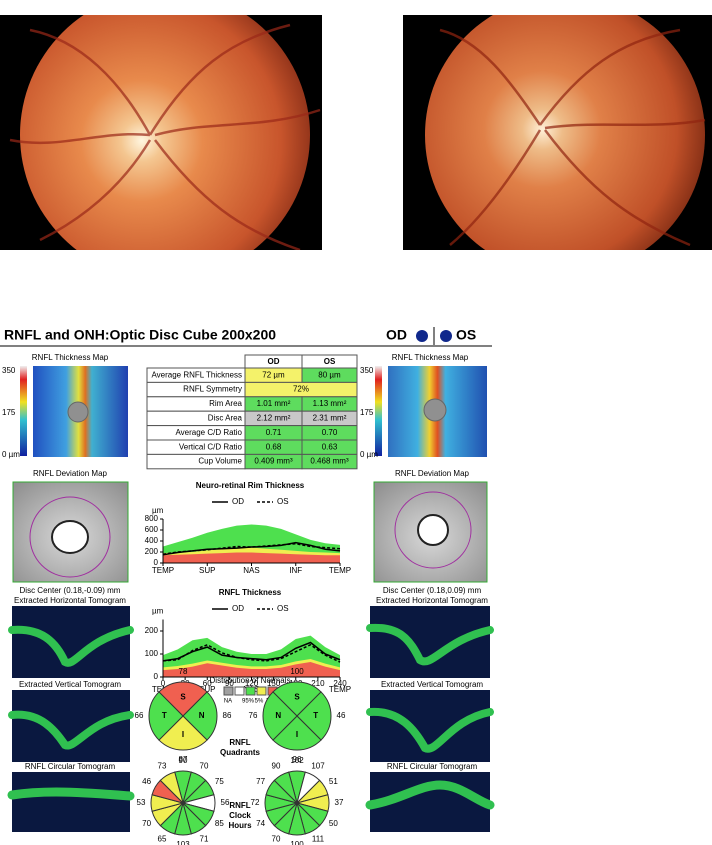 This screenshot has width=712, height=845. What do you see at coordinates (274, 683) in the screenshot?
I see `x-tick-label: 150` at bounding box center [274, 683].